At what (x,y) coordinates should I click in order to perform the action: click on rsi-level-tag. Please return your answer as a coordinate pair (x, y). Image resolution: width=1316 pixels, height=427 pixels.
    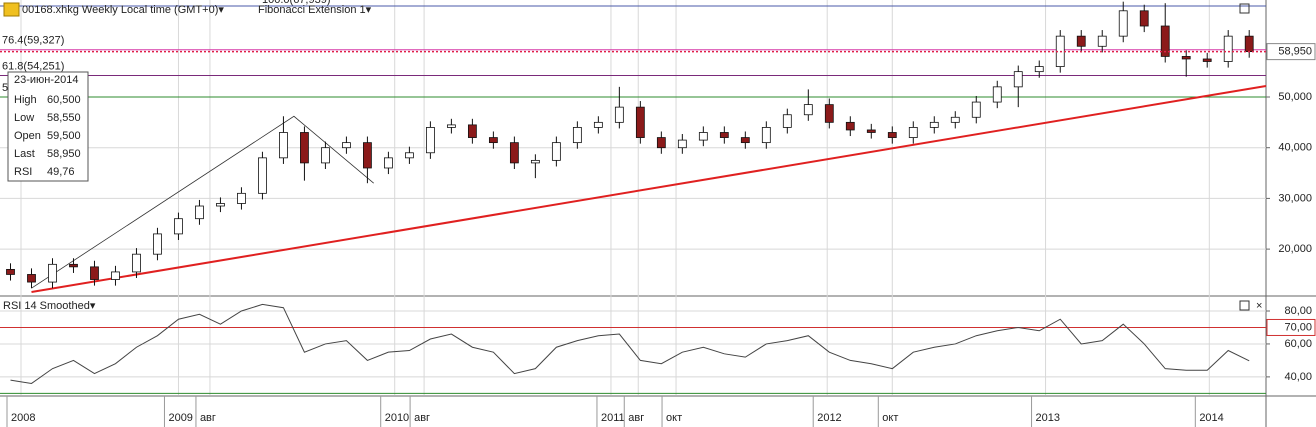
    Looking at the image, I should click on (1291, 327).